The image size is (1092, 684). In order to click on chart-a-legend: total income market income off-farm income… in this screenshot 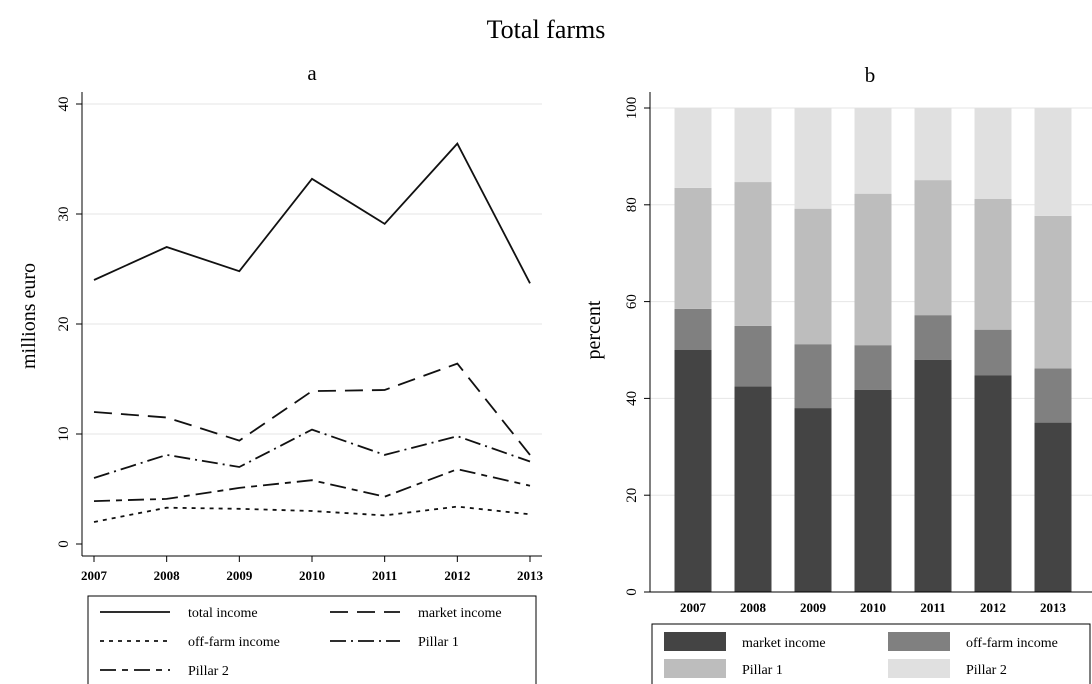, I will do `click(312, 639)`.